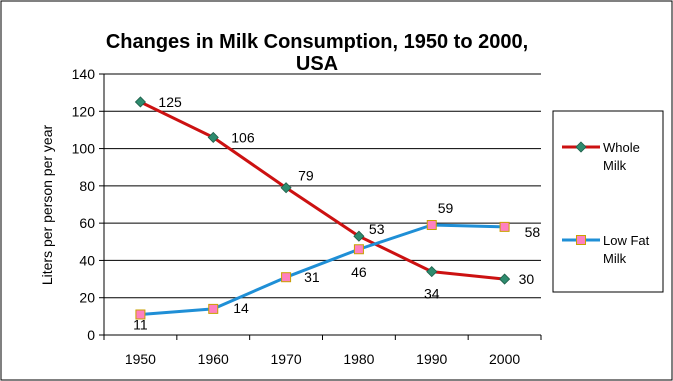  I want to click on x-tick-label: 2000, so click(504, 359).